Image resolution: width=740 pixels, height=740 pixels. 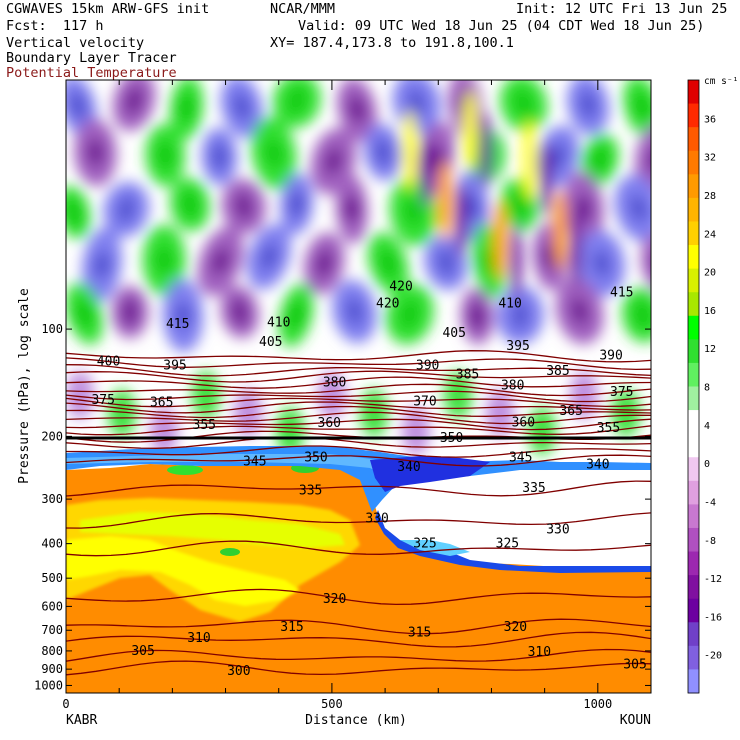 I want to click on y-tick-label: 1000, so click(x=48, y=685).